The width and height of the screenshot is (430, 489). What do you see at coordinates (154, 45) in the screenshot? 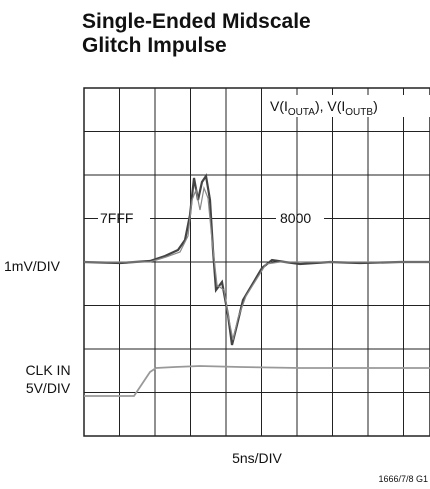
I see `title-line: Glitch Impulse` at bounding box center [154, 45].